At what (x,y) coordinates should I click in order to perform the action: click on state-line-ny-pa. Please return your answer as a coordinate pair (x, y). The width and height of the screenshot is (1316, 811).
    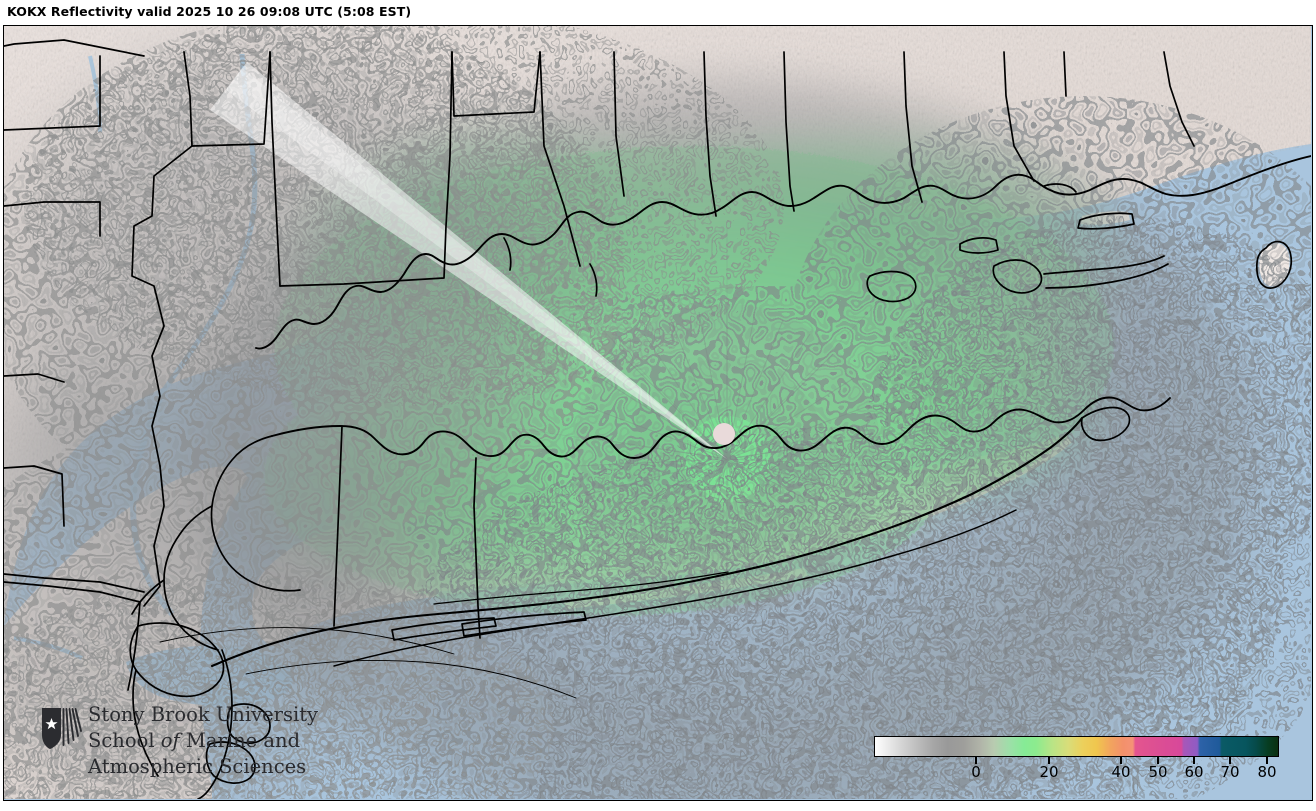
    Looking at the image, I should click on (52, 93).